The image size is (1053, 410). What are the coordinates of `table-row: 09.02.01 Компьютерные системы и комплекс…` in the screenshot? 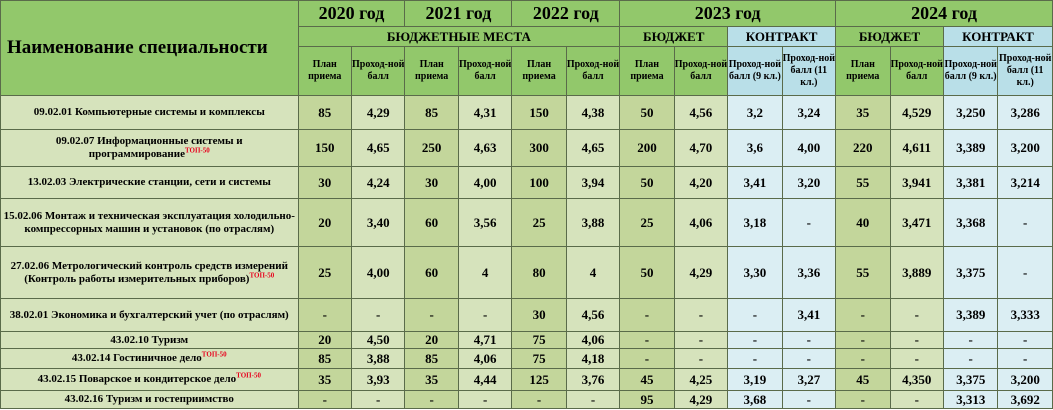 It's located at (526, 112).